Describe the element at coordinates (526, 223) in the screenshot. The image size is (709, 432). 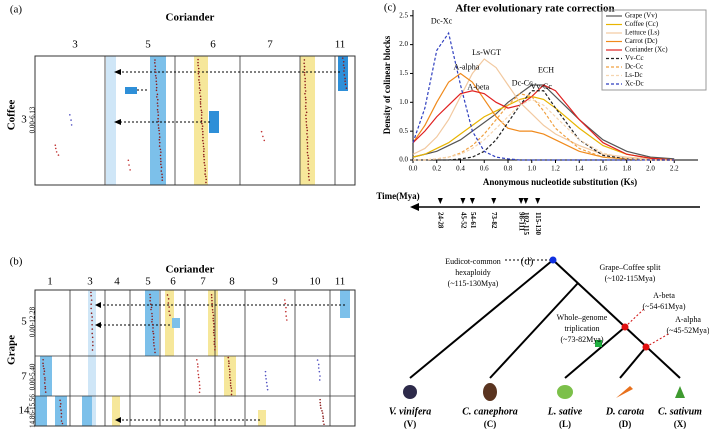
I see `time-mark-label: 102-115` at that location.